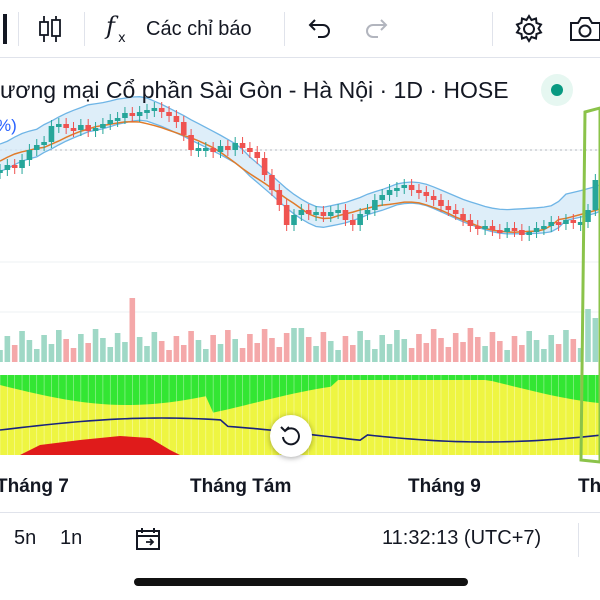 This screenshot has width=600, height=600. I want to click on undo-icon, so click(319, 28).